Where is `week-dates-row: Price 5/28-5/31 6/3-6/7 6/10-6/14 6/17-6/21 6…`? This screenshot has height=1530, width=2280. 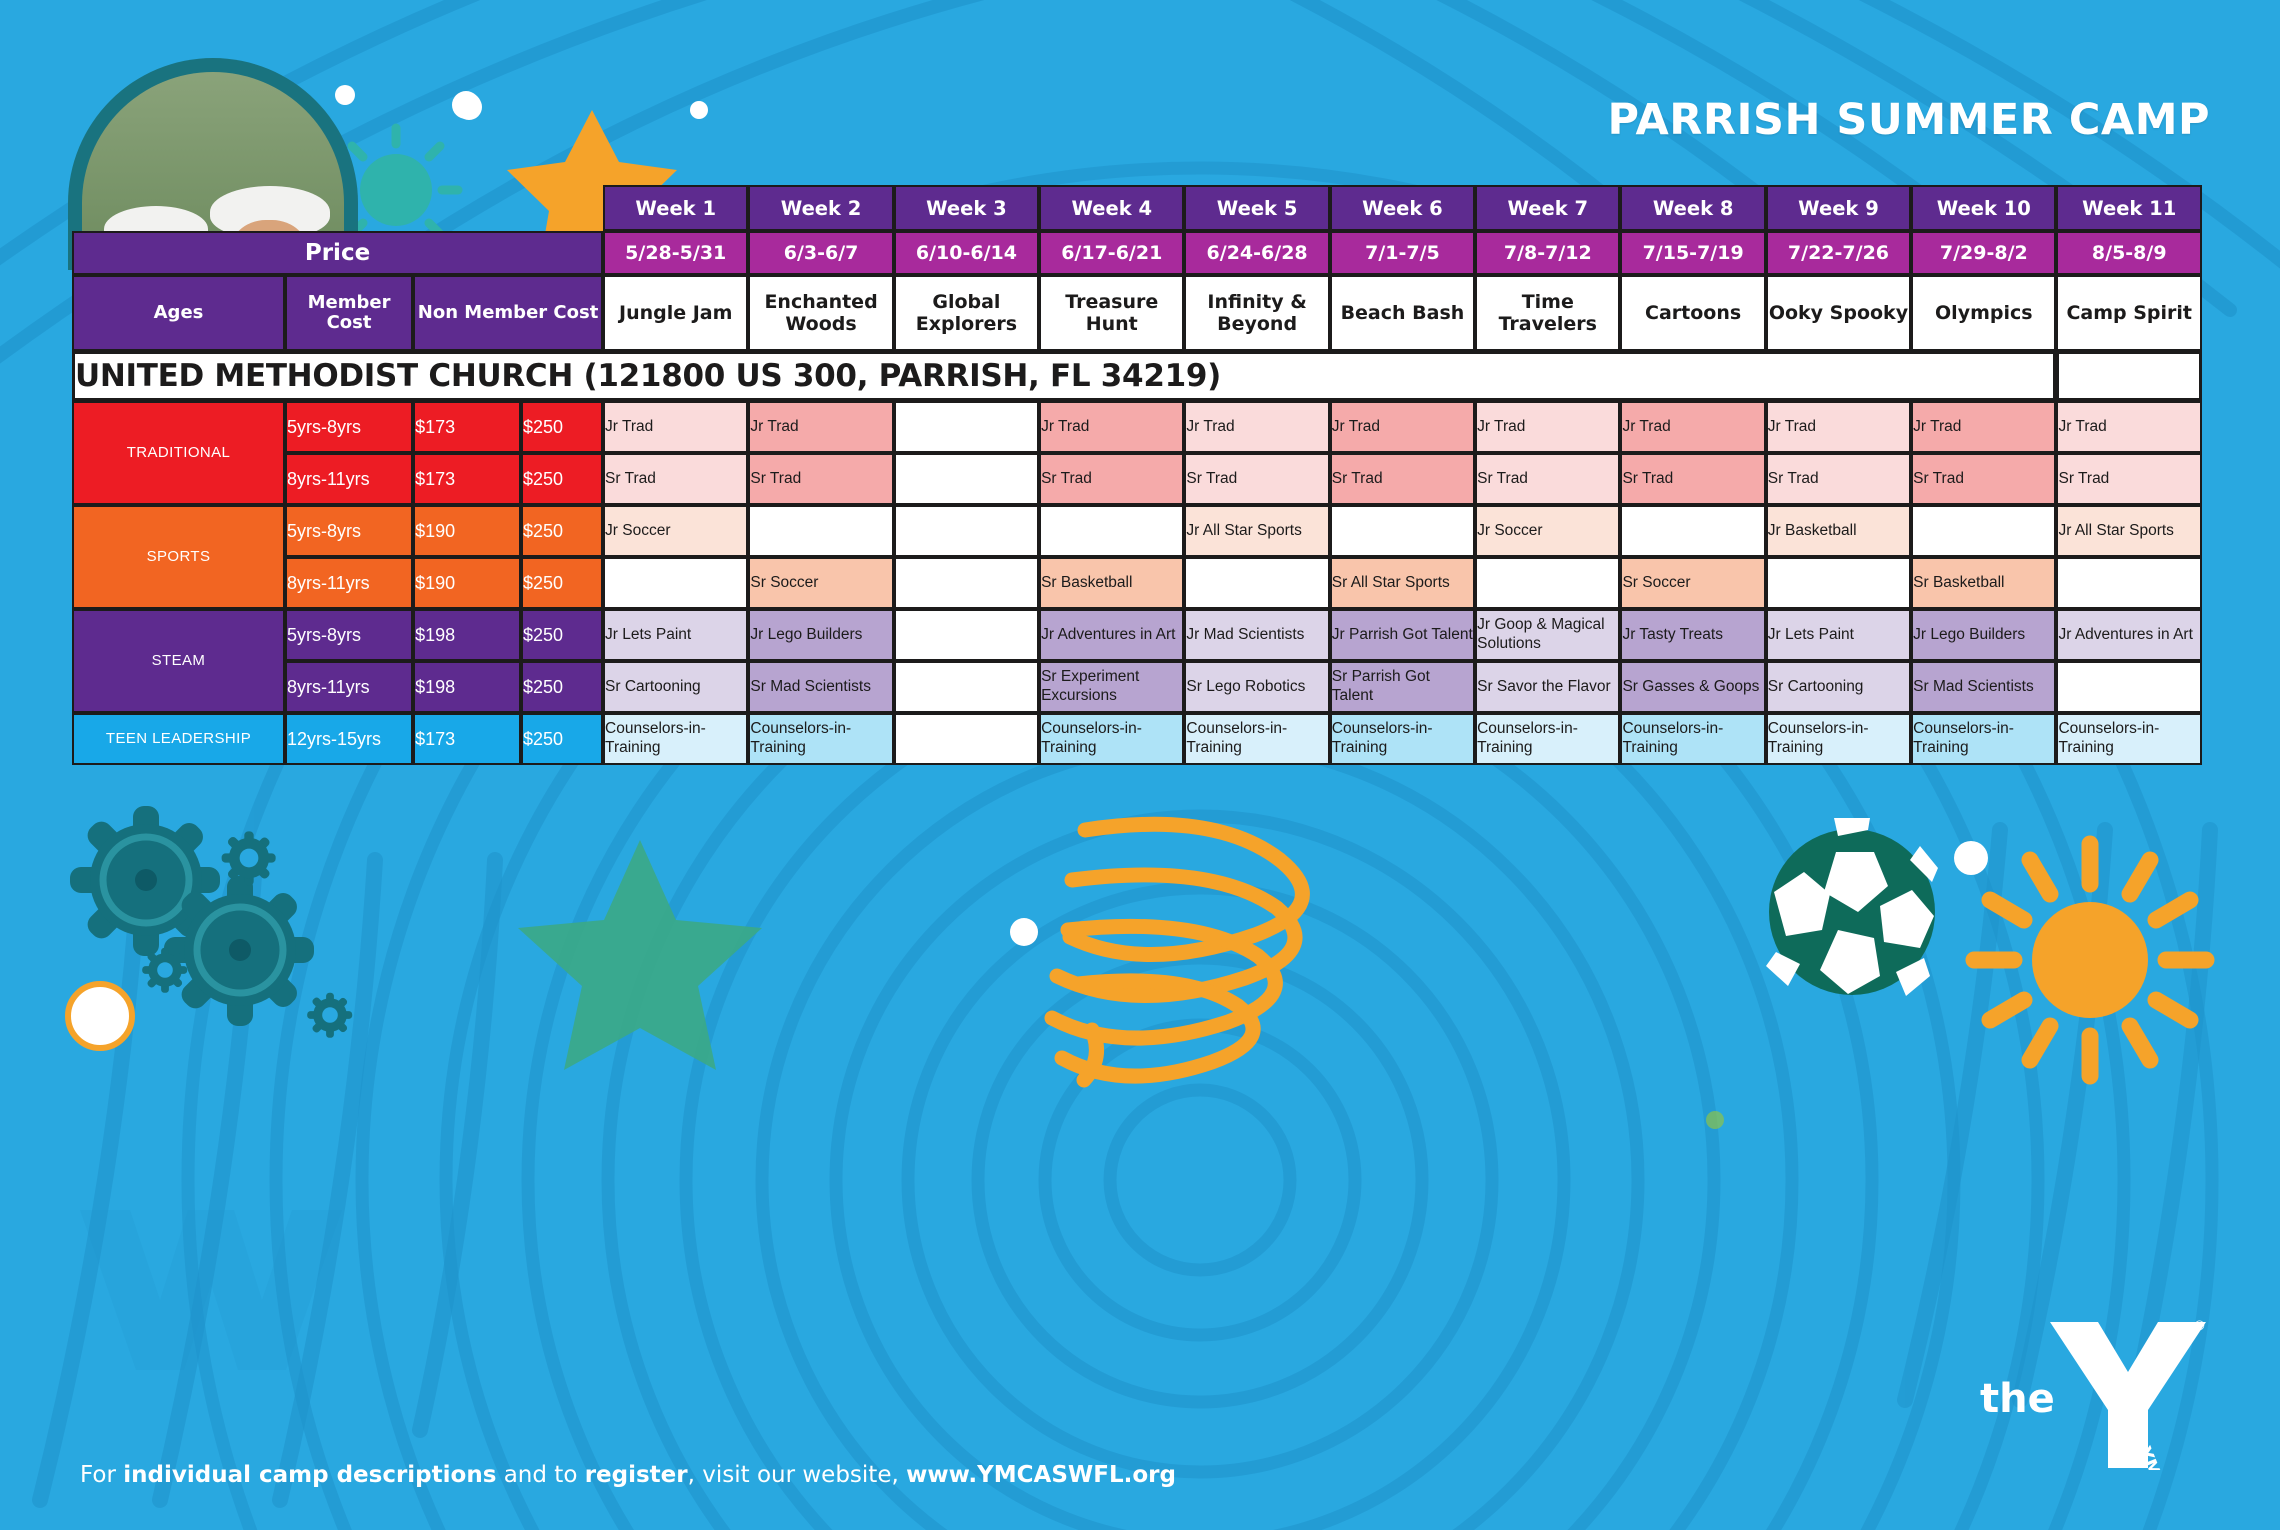 week-dates-row: Price 5/28-5/31 6/3-6/7 6/10-6/14 6/17-6/21 6… is located at coordinates (1137, 253).